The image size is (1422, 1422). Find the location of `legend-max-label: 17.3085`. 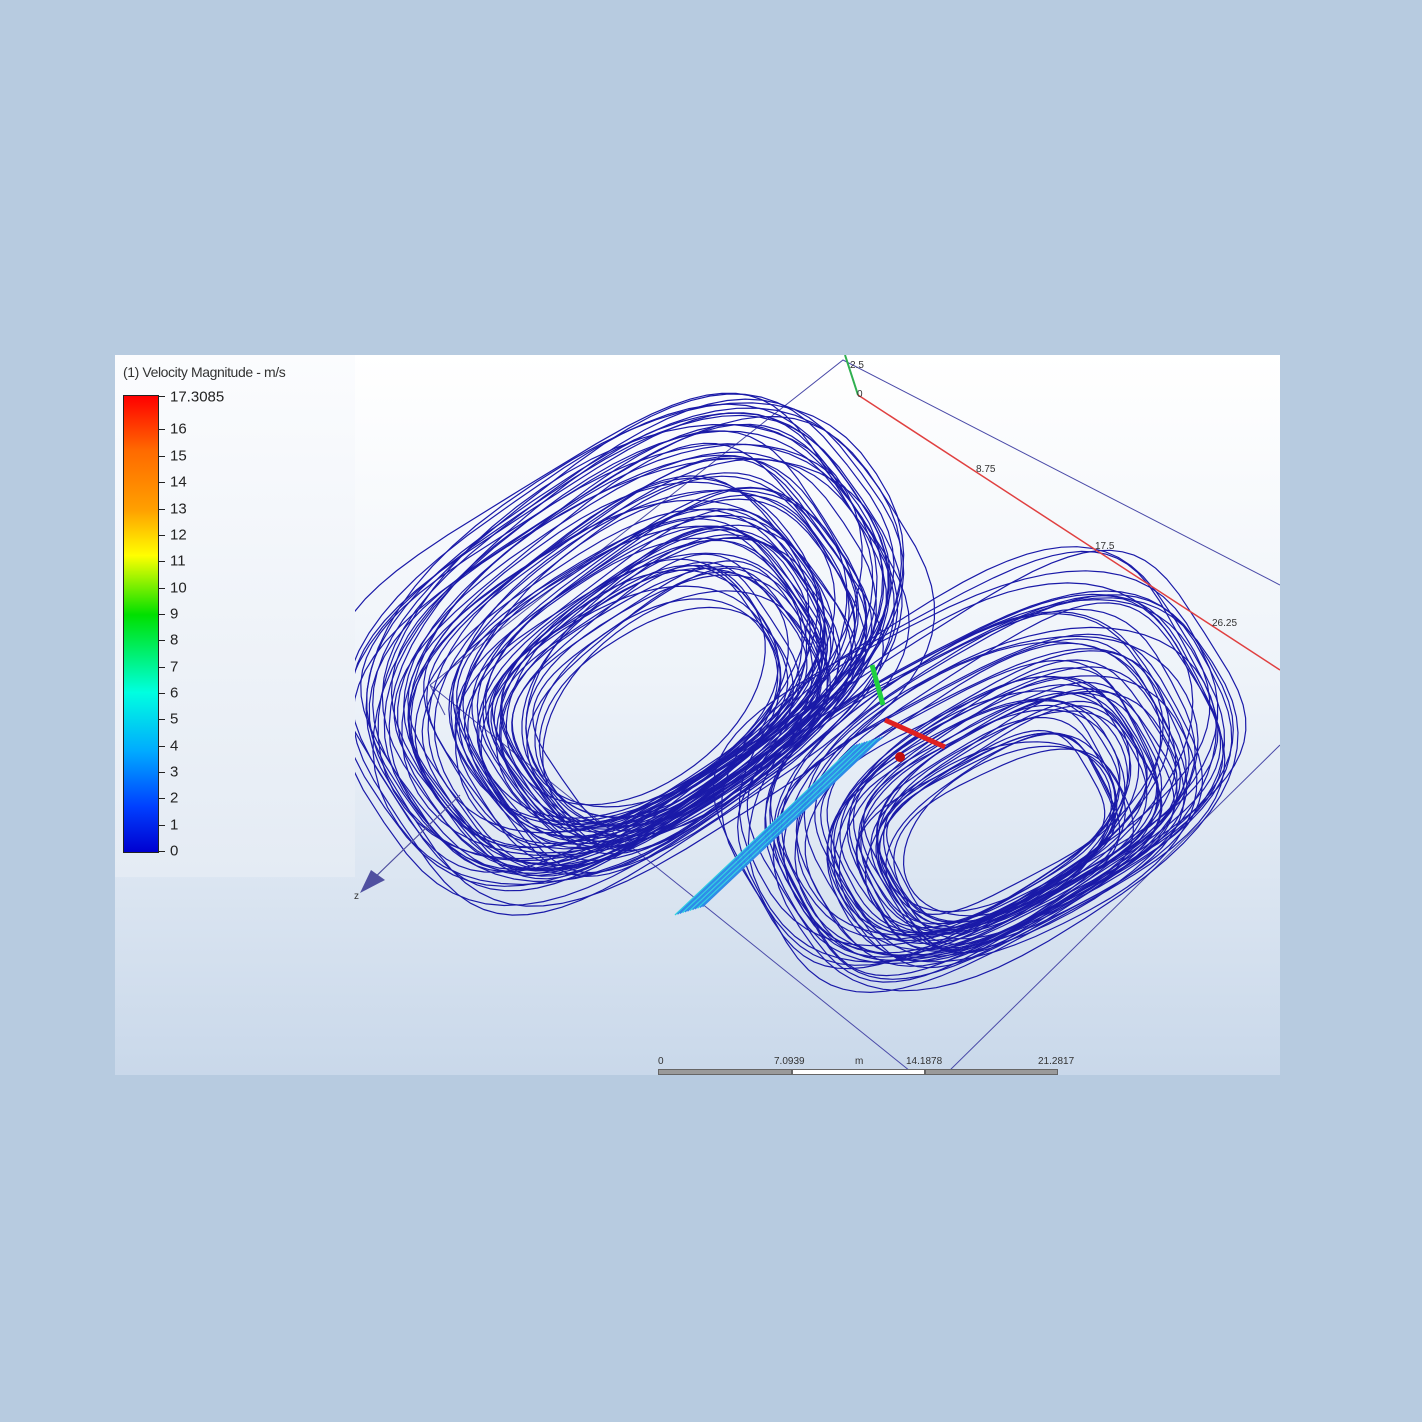

legend-max-label: 17.3085 is located at coordinates (197, 397).